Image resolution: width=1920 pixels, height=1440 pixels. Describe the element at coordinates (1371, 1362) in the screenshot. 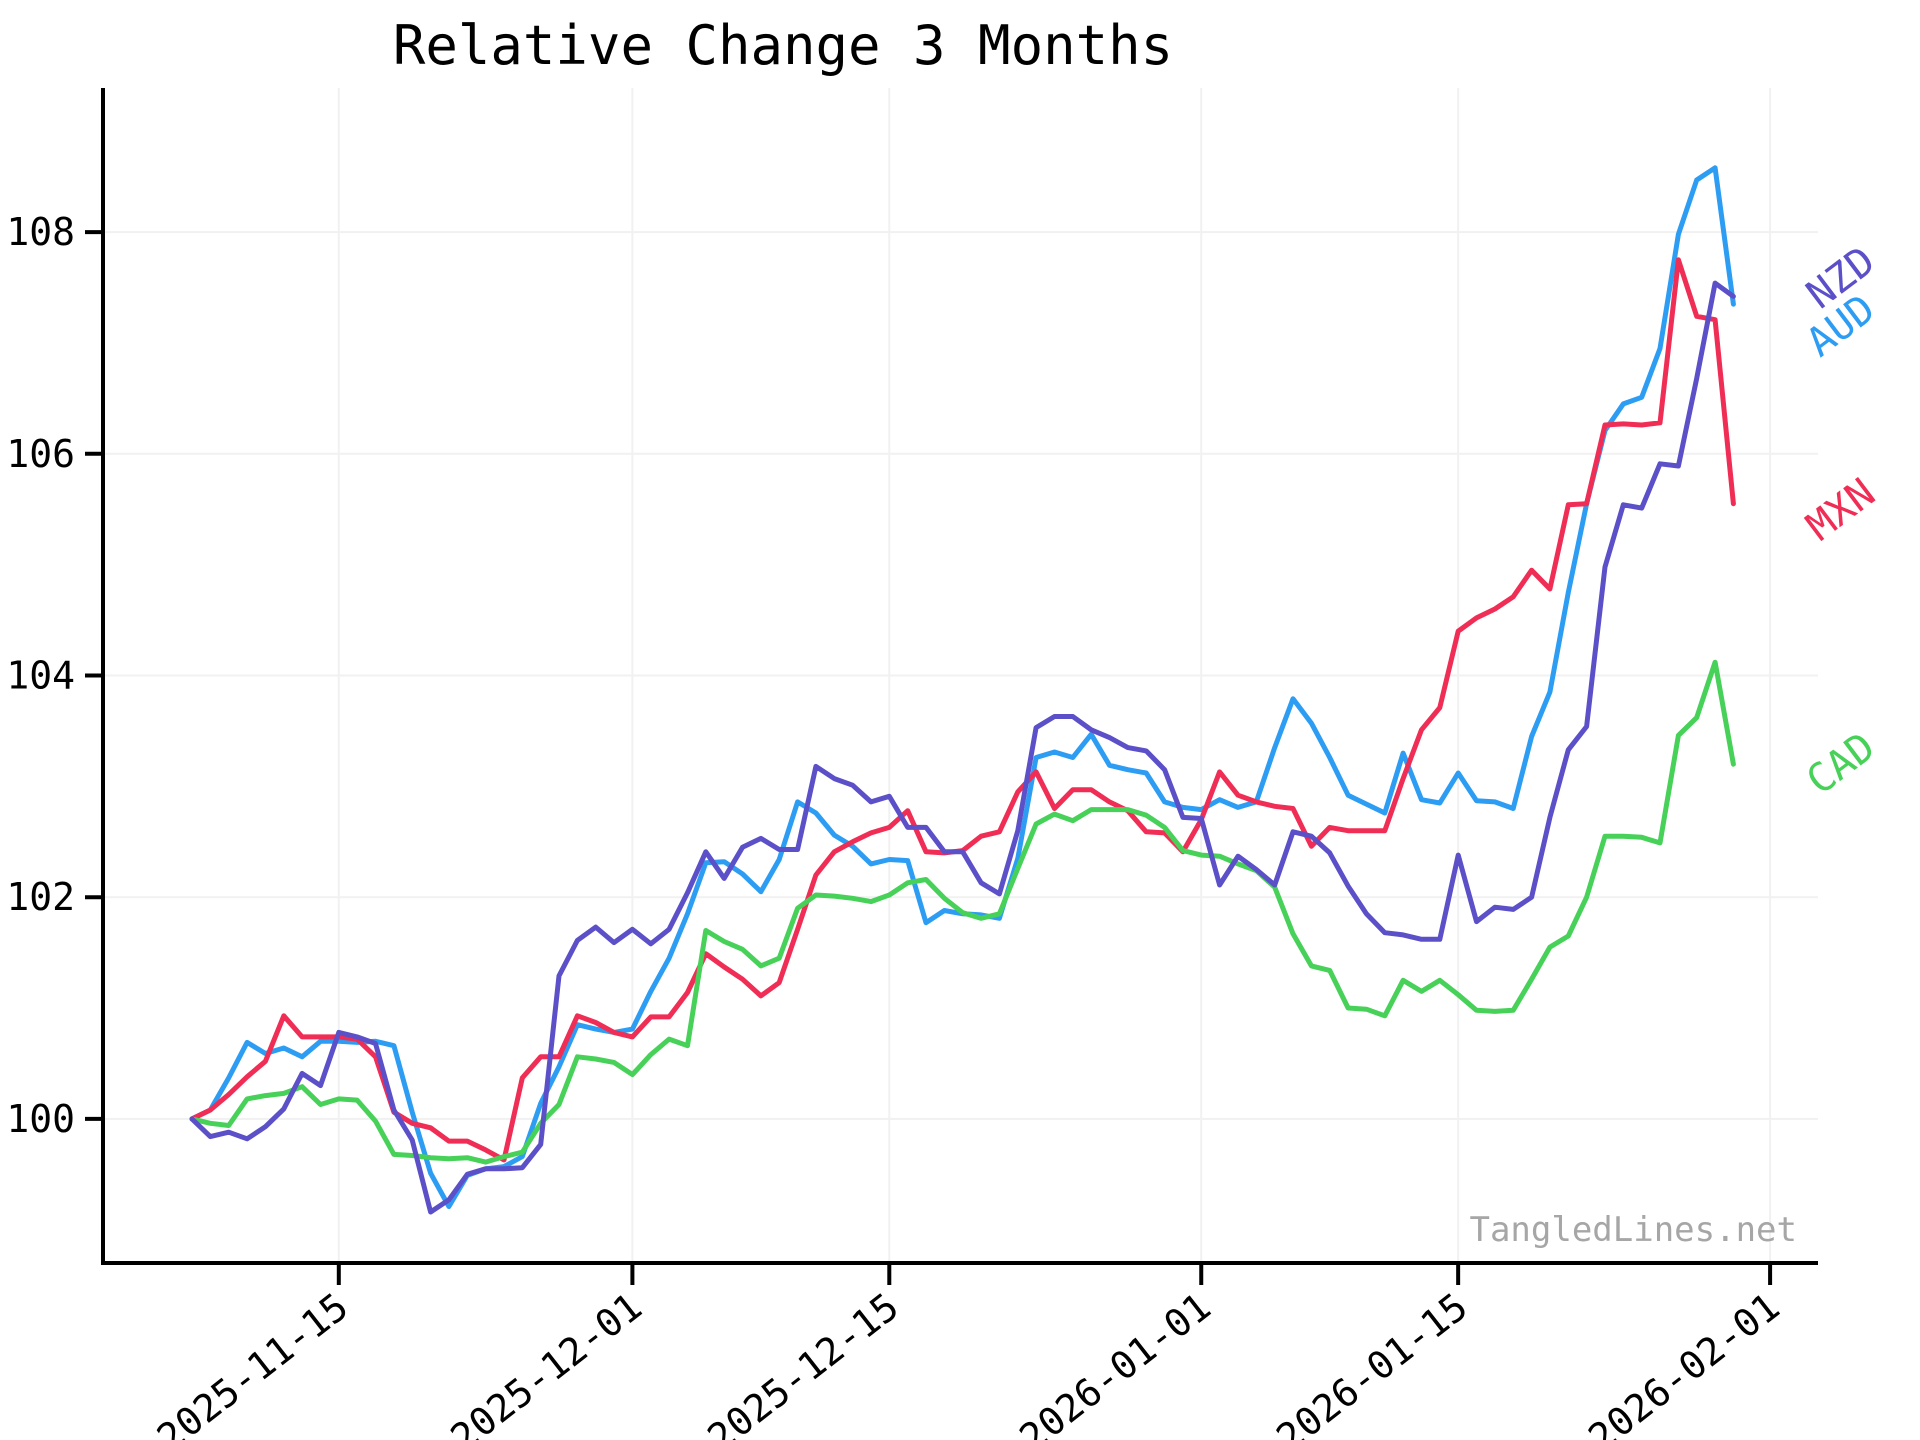

I see `x-tick-label: 2026-01-15` at that location.